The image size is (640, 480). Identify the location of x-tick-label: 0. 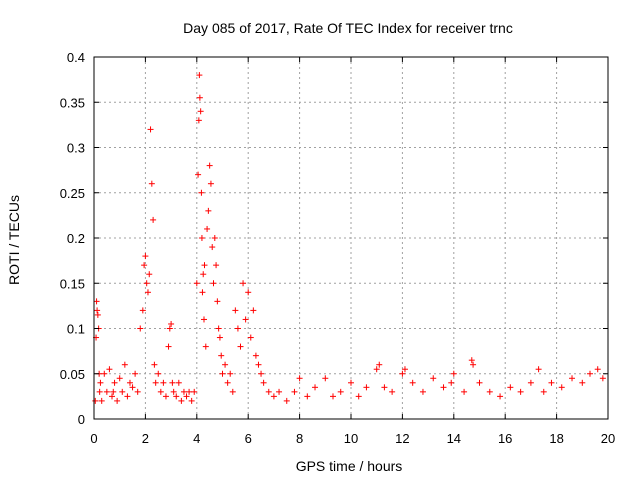
(93, 438).